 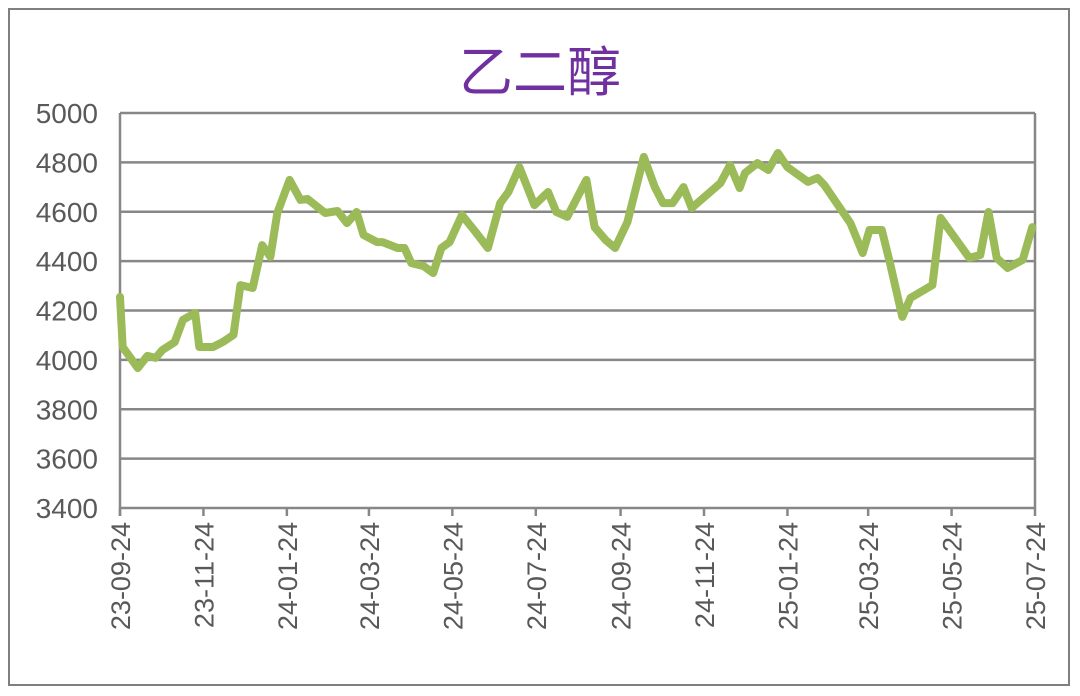 What do you see at coordinates (67, 508) in the screenshot?
I see `y-tick-label: 3400` at bounding box center [67, 508].